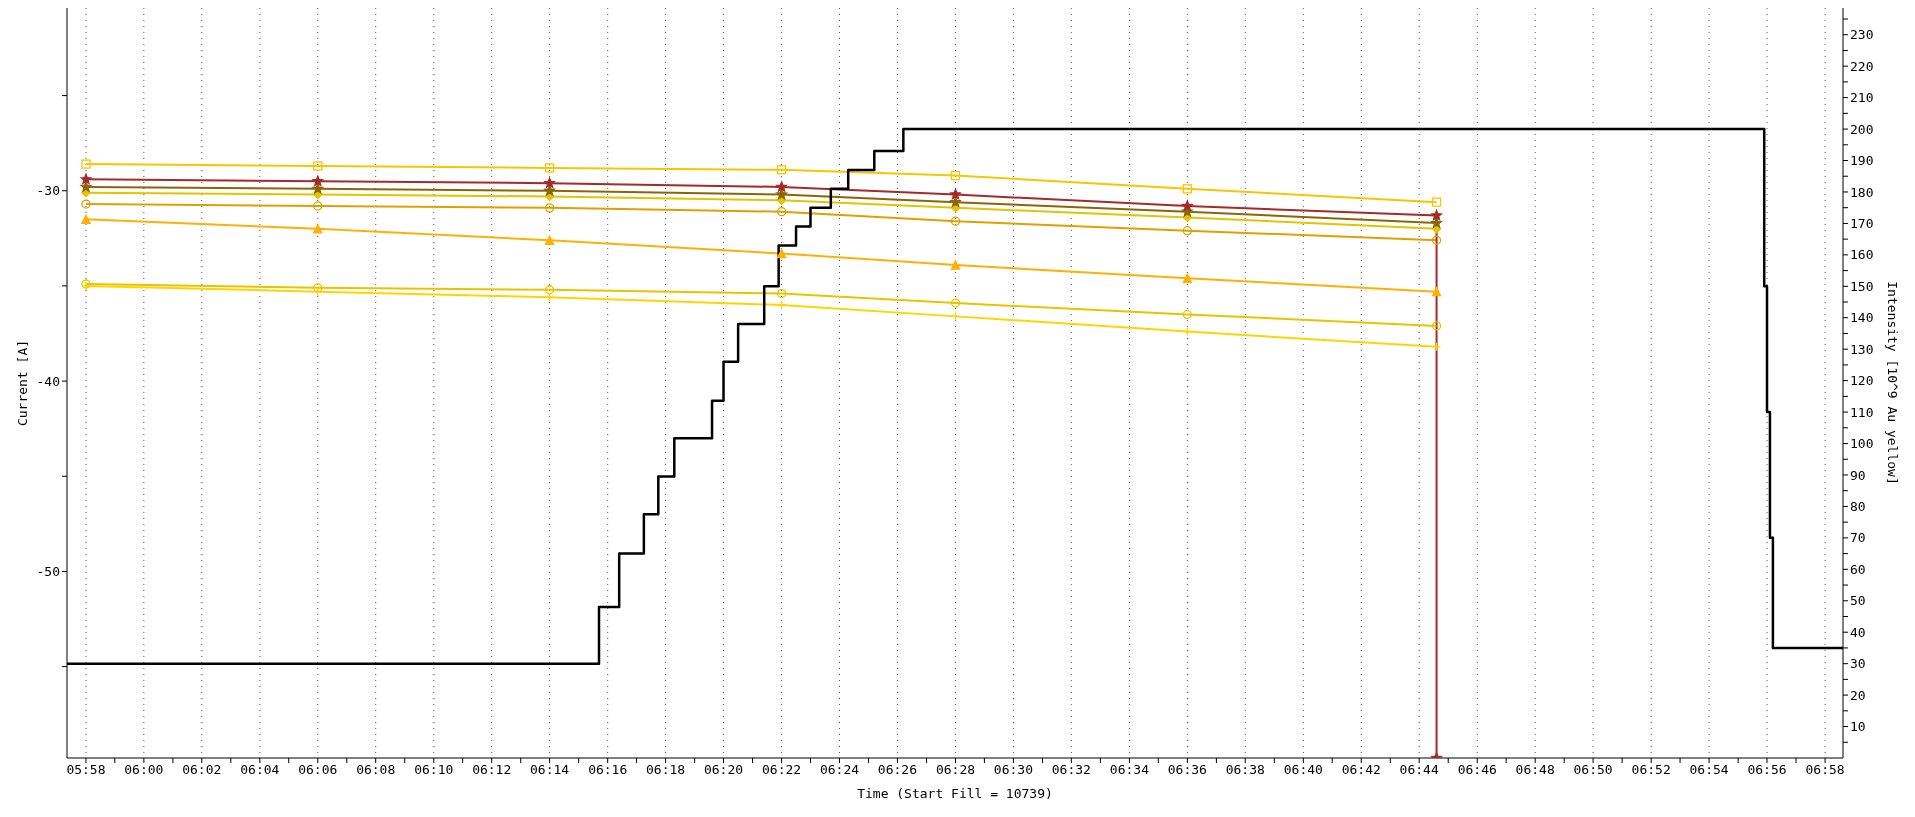 The height and width of the screenshot is (817, 1915). Describe the element at coordinates (897, 770) in the screenshot. I see `x-tick-label: 06:26` at that location.